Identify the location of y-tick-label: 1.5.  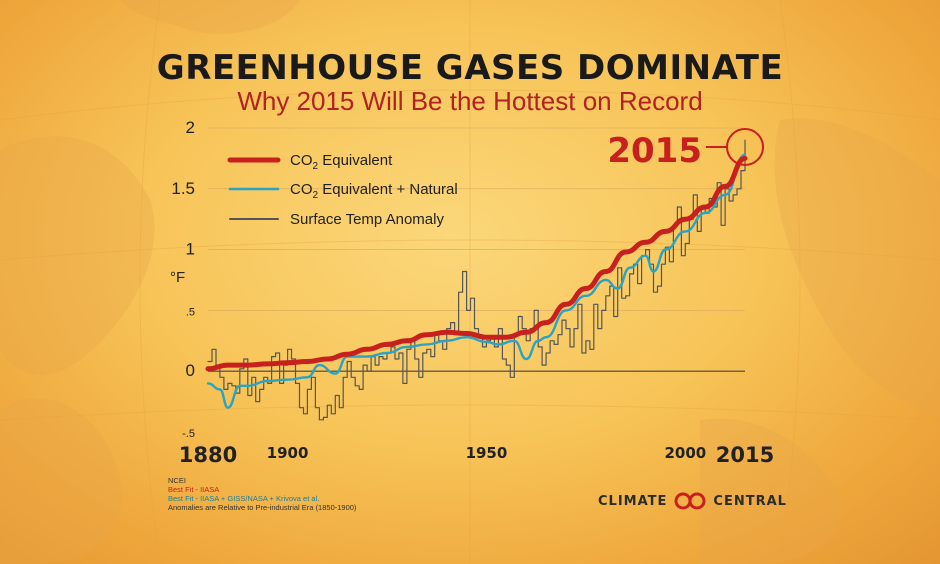
(183, 188).